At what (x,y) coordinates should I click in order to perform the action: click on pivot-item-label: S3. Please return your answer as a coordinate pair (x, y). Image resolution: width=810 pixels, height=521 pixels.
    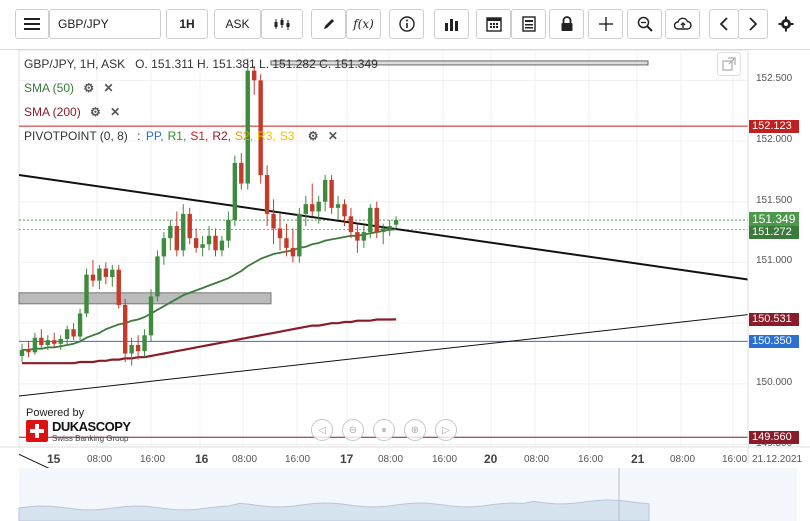
    Looking at the image, I should click on (287, 136).